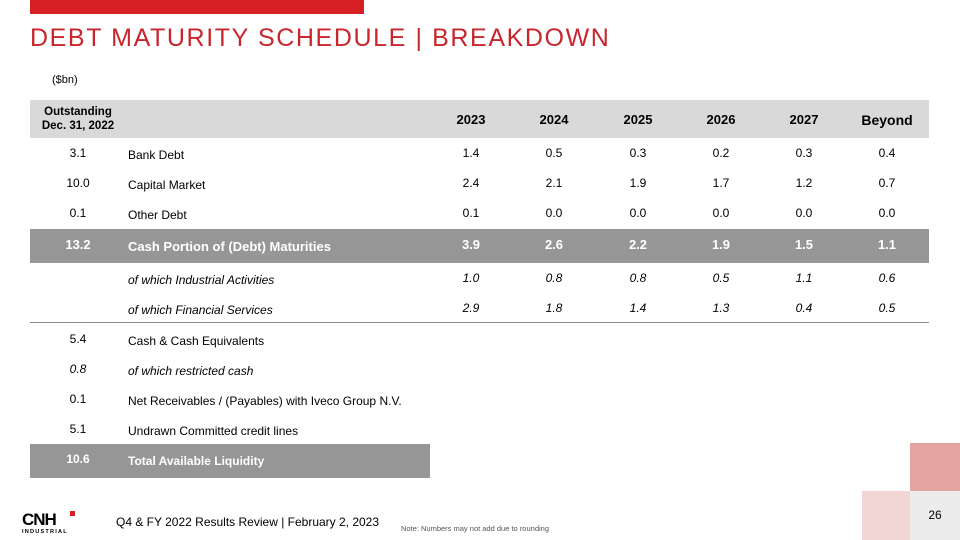 This screenshot has width=960, height=540. I want to click on row-label: Other Debt, so click(157, 215).